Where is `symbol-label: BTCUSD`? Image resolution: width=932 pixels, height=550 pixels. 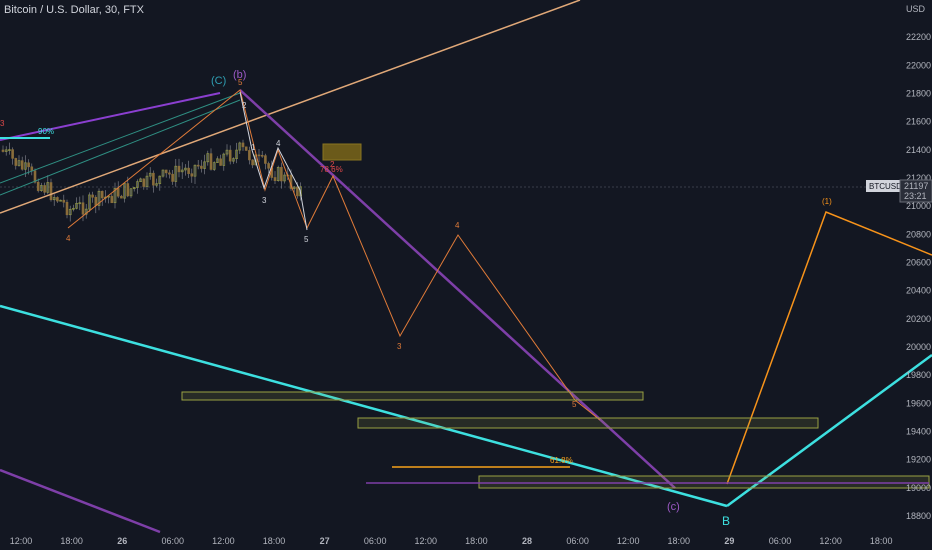
symbol-label: BTCUSD is located at coordinates (885, 186).